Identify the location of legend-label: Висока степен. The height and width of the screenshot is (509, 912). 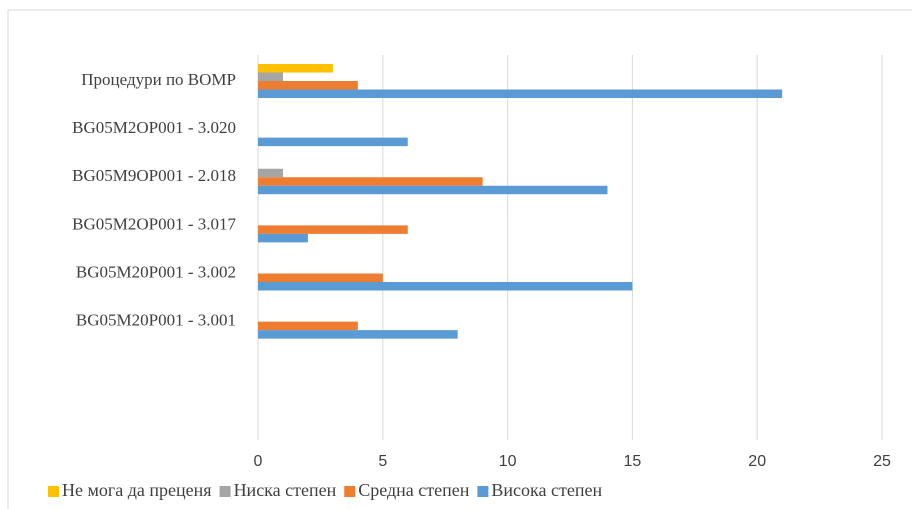
(546, 490).